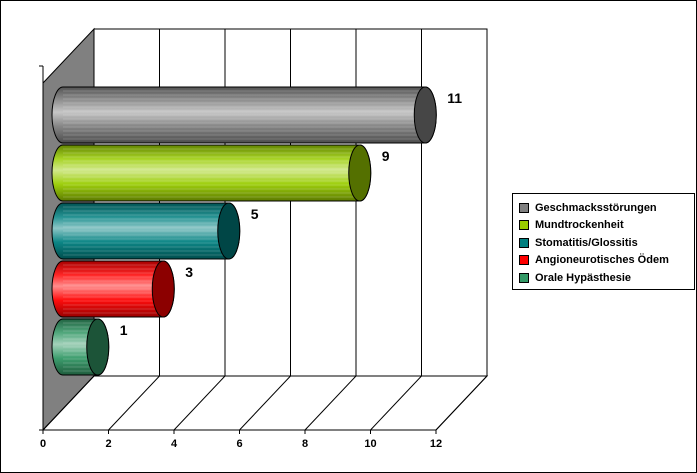 This screenshot has width=697, height=473. I want to click on legend-item: Stomatitis/Glossitis, so click(606, 243).